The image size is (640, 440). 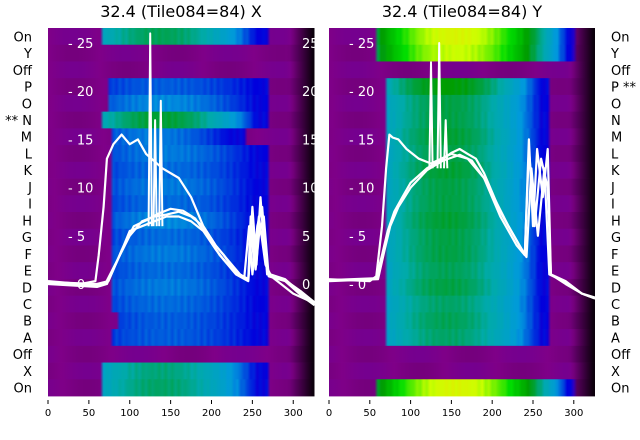 I want to click on overlay-y-tick-label: 20, so click(x=310, y=92).